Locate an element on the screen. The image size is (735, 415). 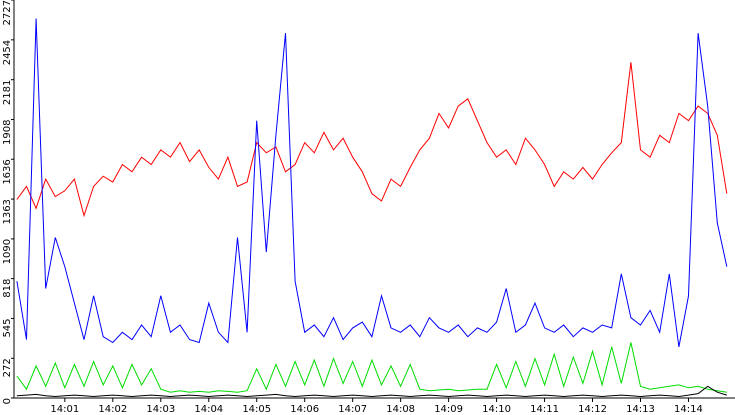
y-tick-label: 2181 is located at coordinates (7, 92).